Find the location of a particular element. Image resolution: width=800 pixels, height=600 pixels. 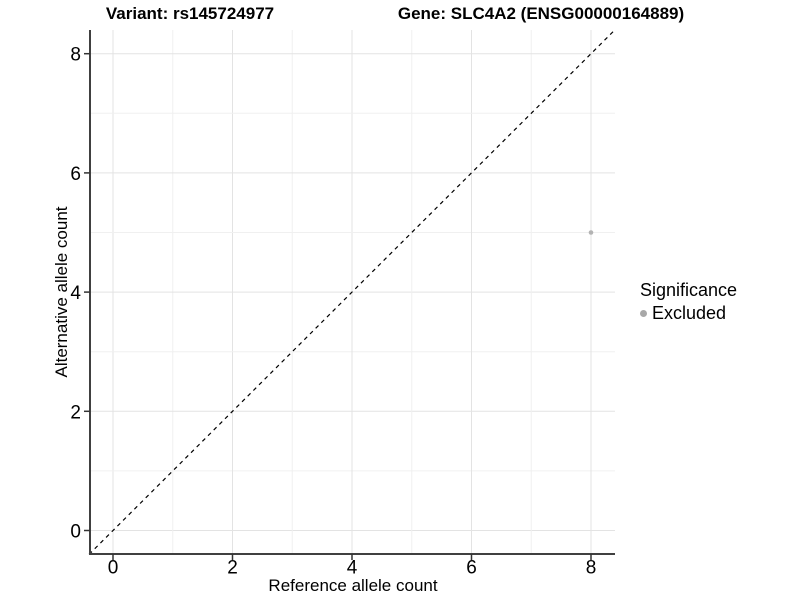

y-tick-label: 8 is located at coordinates (75, 55).